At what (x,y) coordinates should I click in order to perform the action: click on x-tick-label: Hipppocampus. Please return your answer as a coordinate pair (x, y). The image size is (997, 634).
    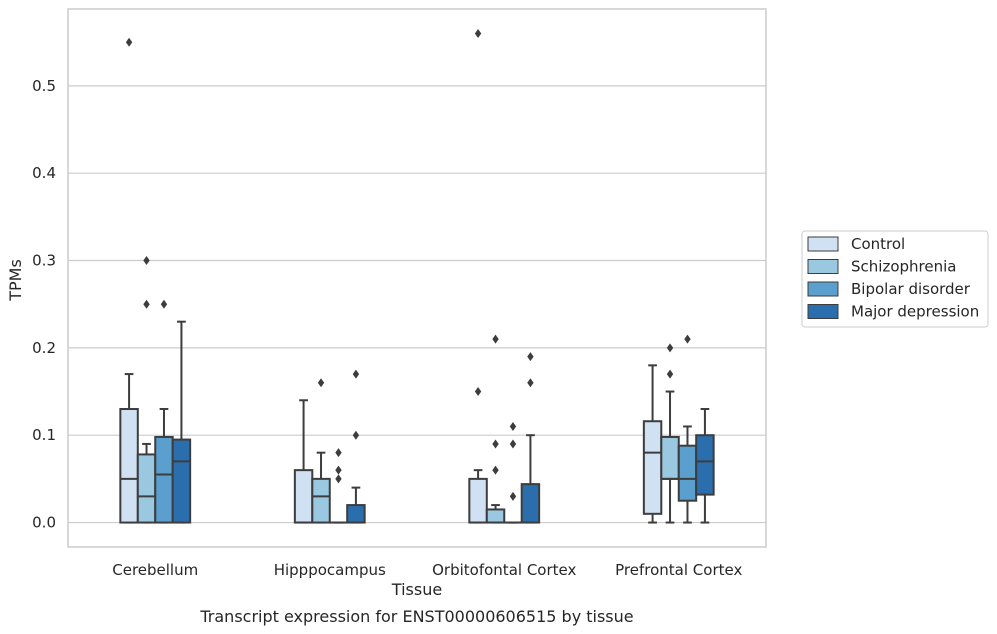
    Looking at the image, I should click on (330, 570).